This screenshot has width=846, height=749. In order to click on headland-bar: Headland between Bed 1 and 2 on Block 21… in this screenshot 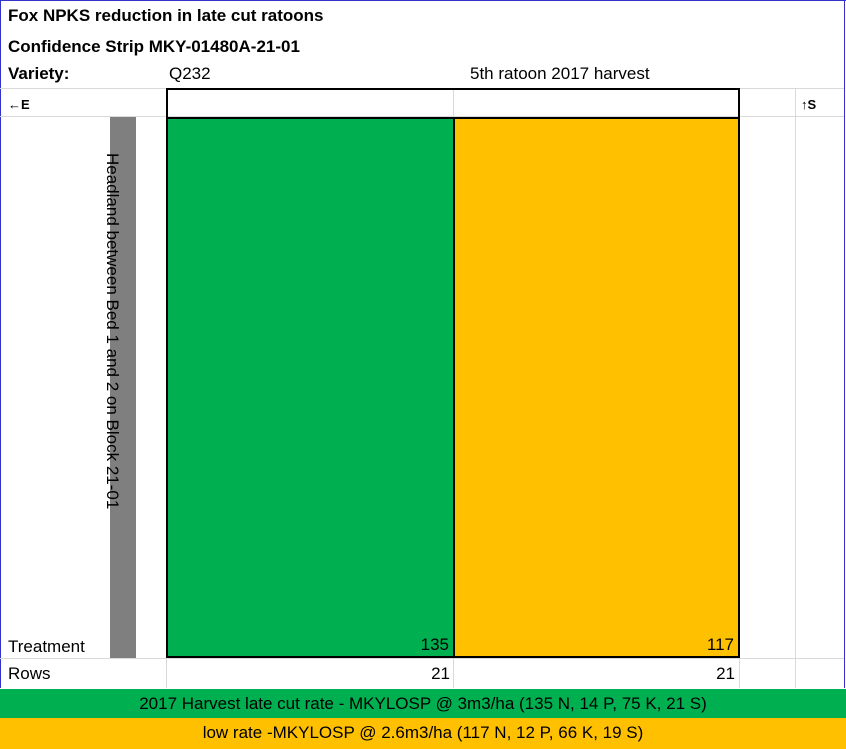, I will do `click(119, 387)`.